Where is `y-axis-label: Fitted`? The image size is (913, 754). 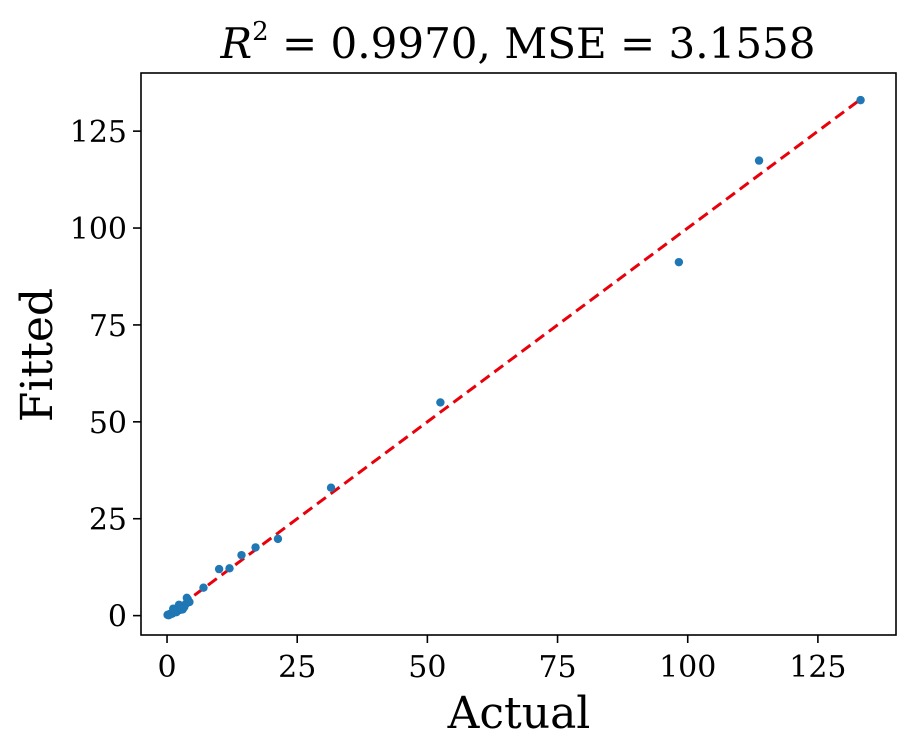
y-axis-label: Fitted is located at coordinates (37, 355).